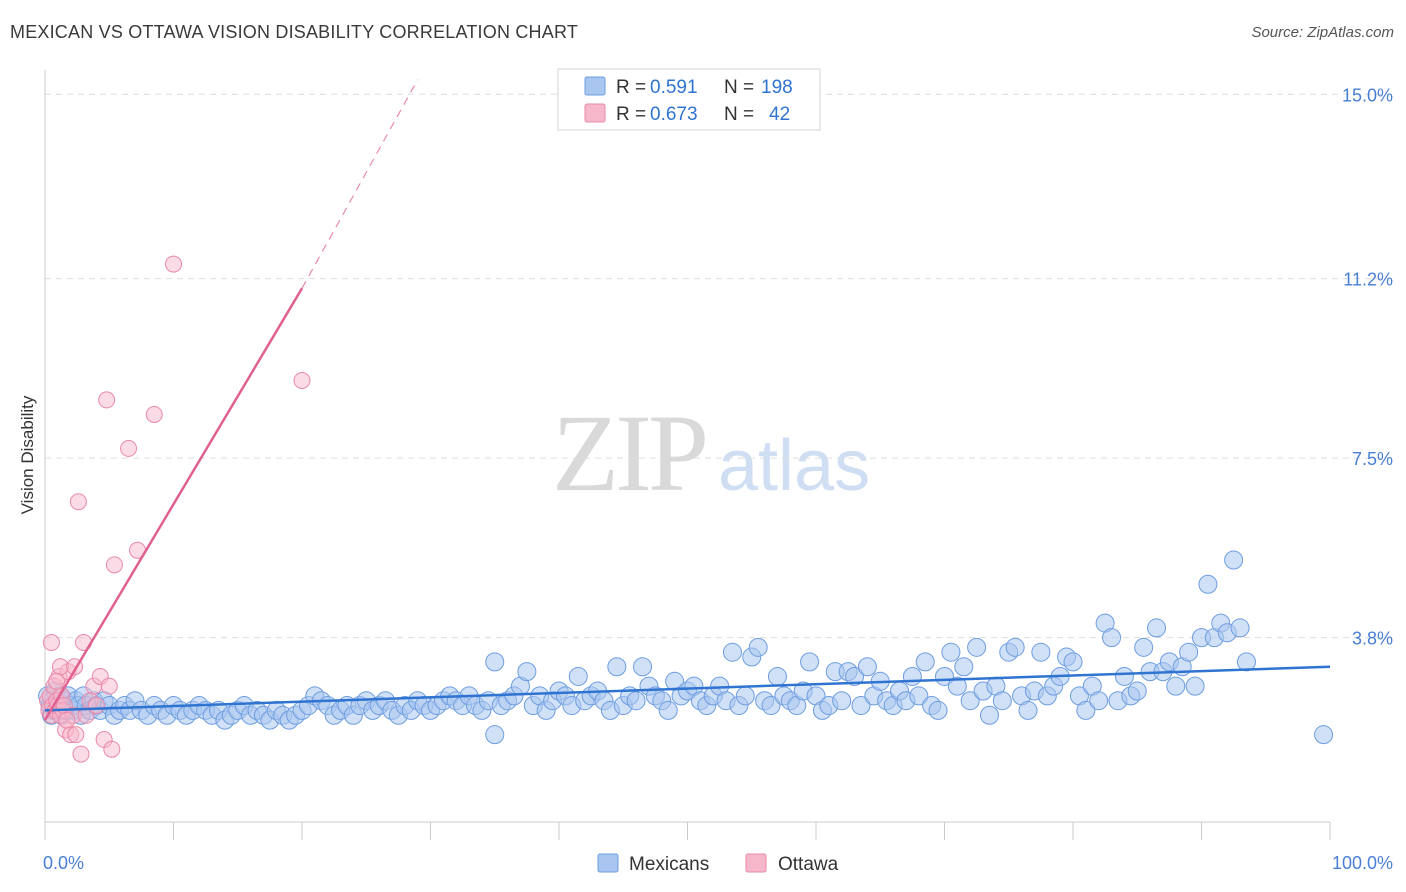  Describe the element at coordinates (687, 688) in the screenshot. I see `mexicans-trend-line` at that location.